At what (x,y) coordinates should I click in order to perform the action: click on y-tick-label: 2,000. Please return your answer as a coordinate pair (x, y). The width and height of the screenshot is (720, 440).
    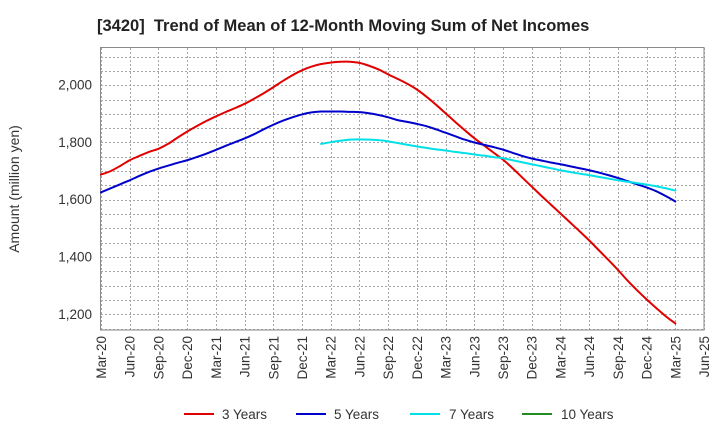
    Looking at the image, I should click on (75, 85).